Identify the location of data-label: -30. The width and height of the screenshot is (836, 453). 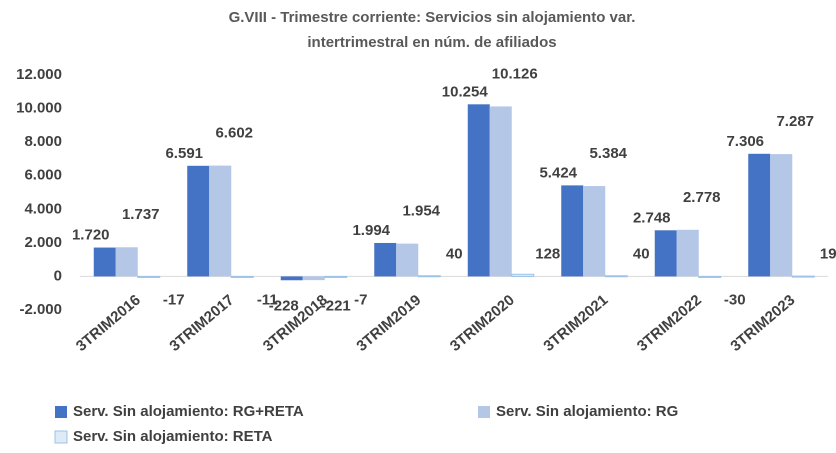
(735, 299).